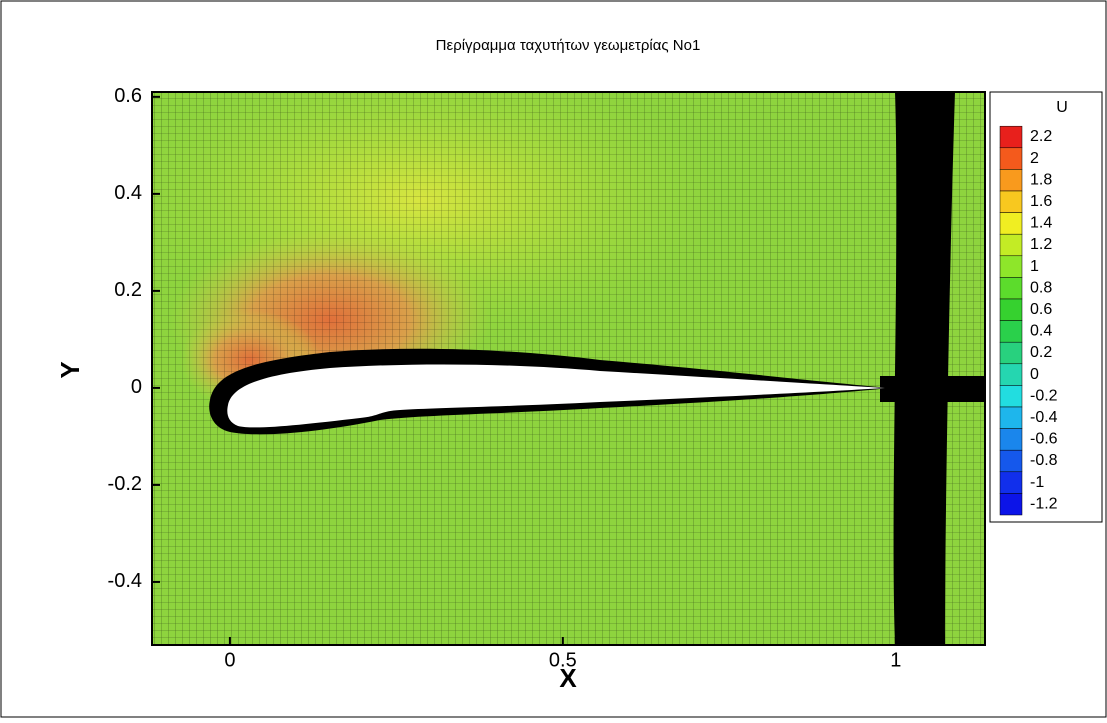 Image resolution: width=1107 pixels, height=723 pixels. What do you see at coordinates (1034, 266) in the screenshot?
I see `colorbar-label: 1` at bounding box center [1034, 266].